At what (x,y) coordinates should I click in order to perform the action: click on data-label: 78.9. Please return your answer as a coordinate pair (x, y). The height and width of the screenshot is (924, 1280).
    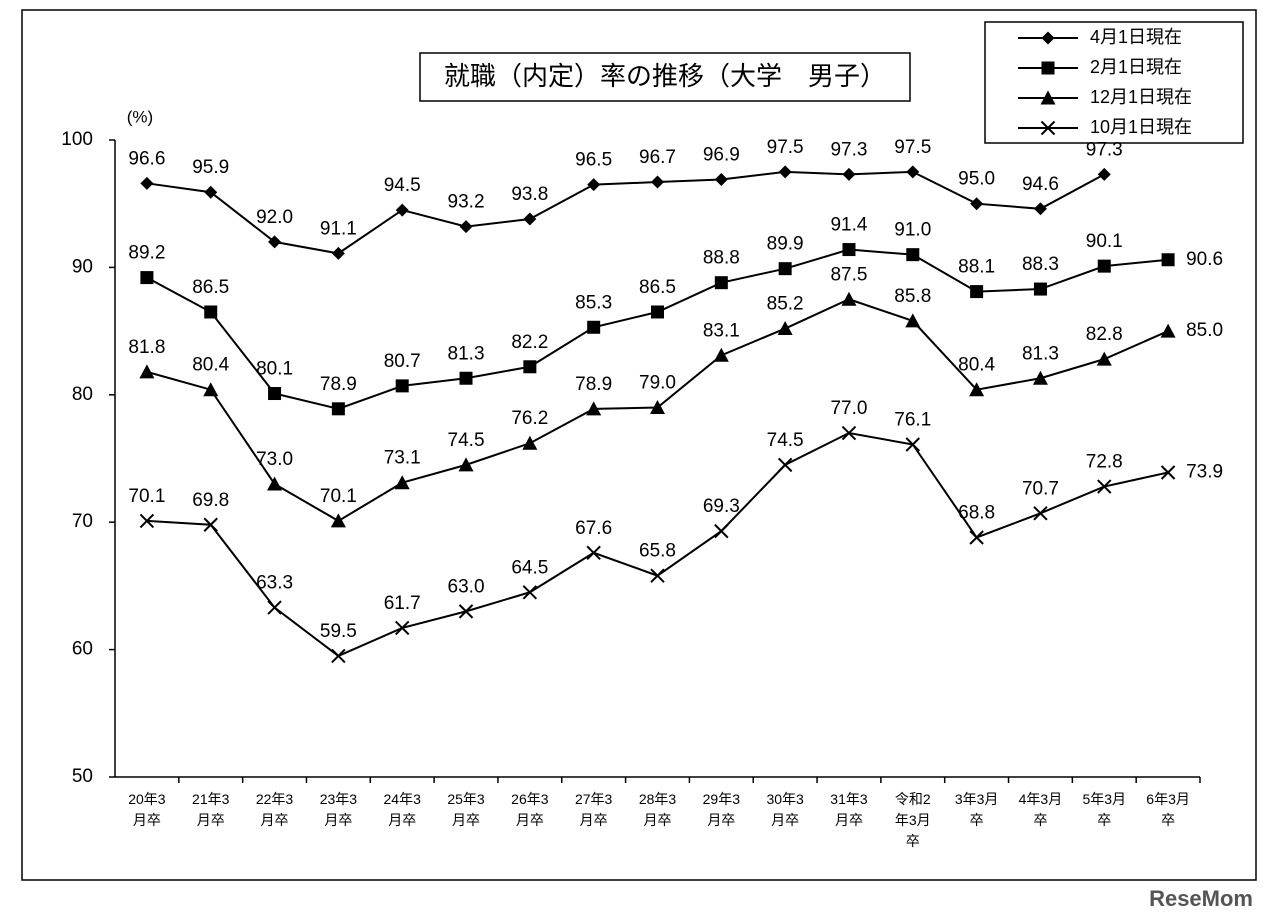
    Looking at the image, I should click on (338, 384).